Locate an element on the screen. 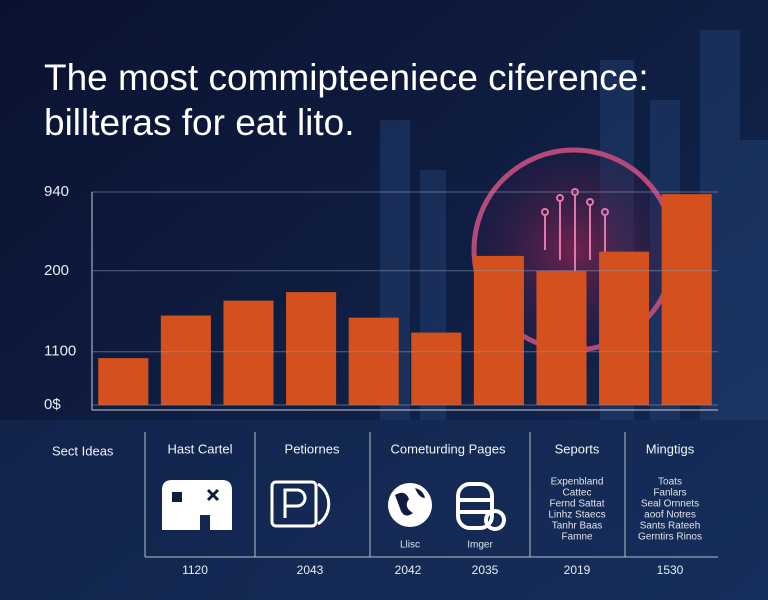 This screenshot has height=600, width=768. icon-caption: Imger is located at coordinates (480, 545).